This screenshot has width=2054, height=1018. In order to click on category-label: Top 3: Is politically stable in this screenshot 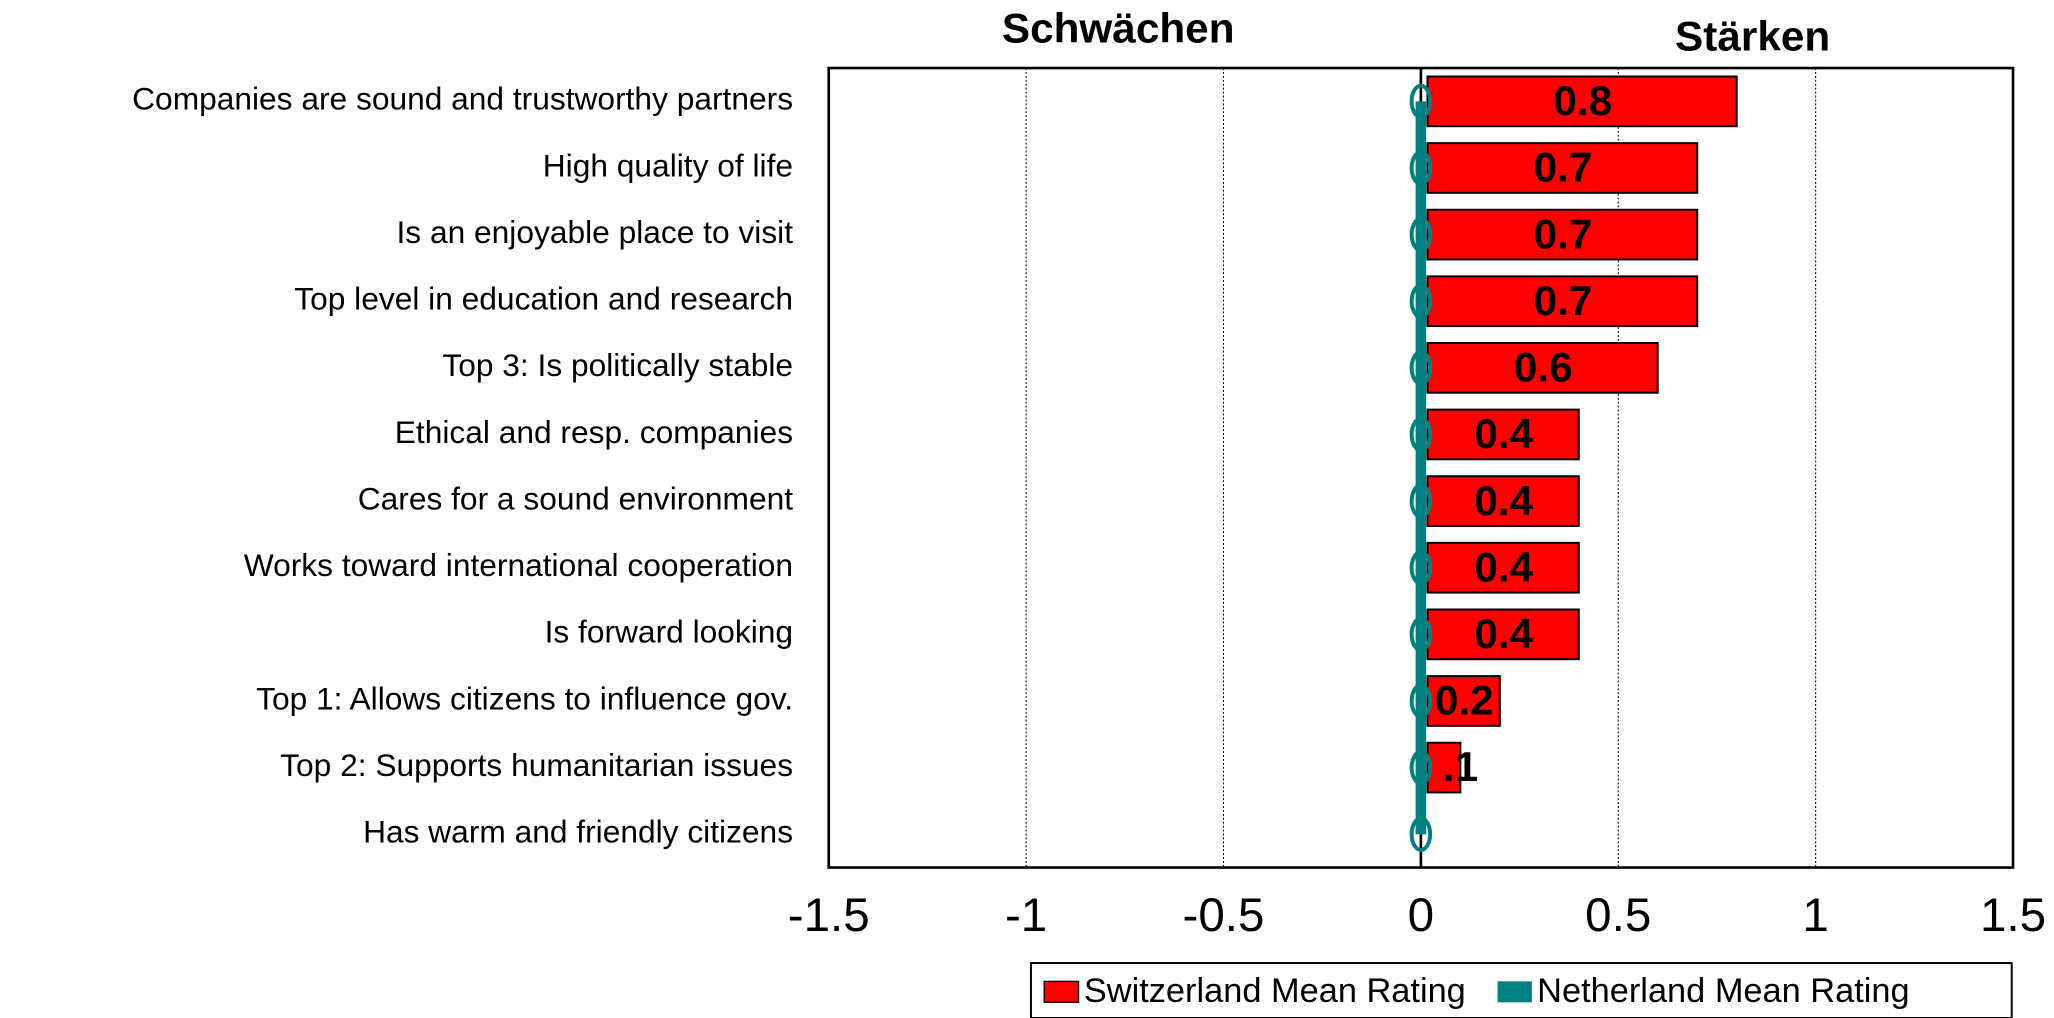, I will do `click(617, 365)`.